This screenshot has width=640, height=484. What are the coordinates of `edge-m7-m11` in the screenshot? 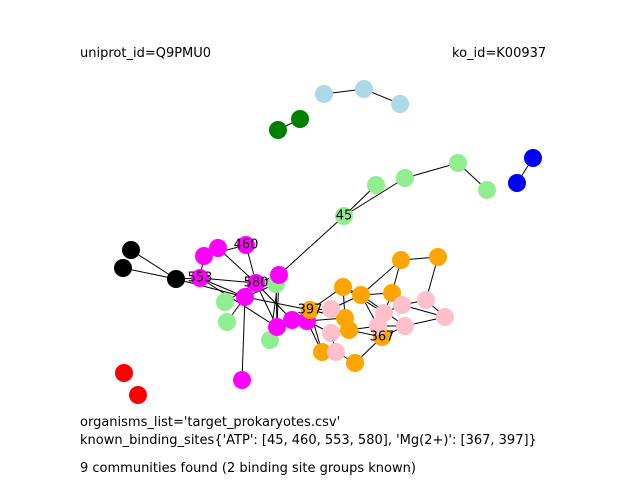 It's located at (243, 338).